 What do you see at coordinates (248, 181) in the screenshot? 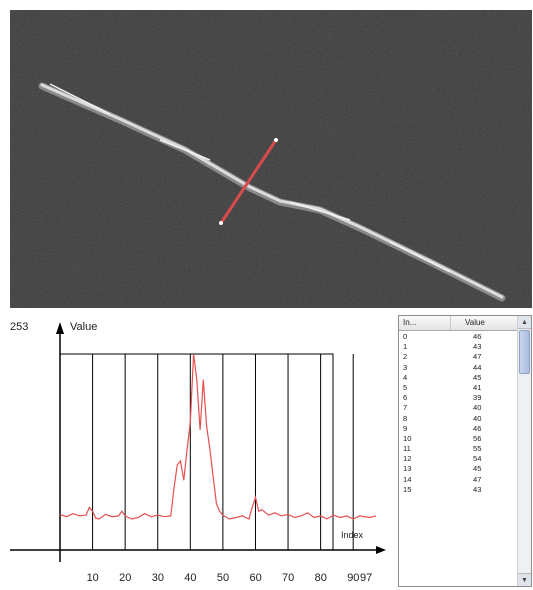
I see `profile-line-marker` at bounding box center [248, 181].